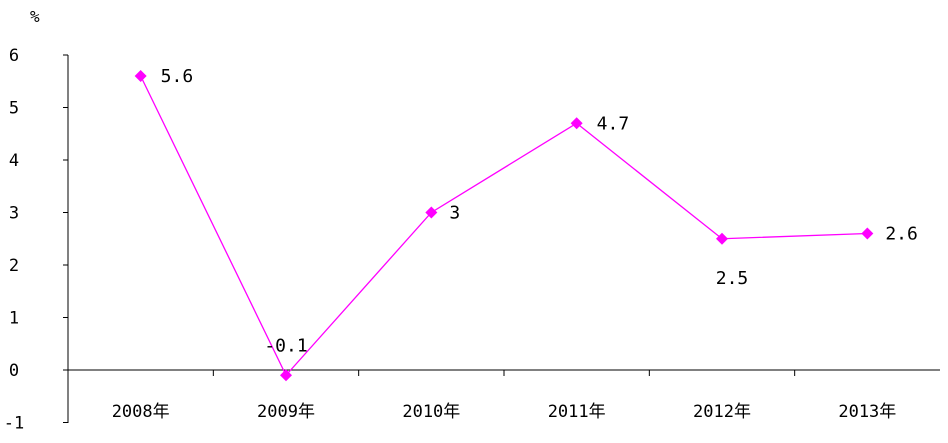 The image size is (948, 443). I want to click on y-tick-label: 6, so click(14, 56).